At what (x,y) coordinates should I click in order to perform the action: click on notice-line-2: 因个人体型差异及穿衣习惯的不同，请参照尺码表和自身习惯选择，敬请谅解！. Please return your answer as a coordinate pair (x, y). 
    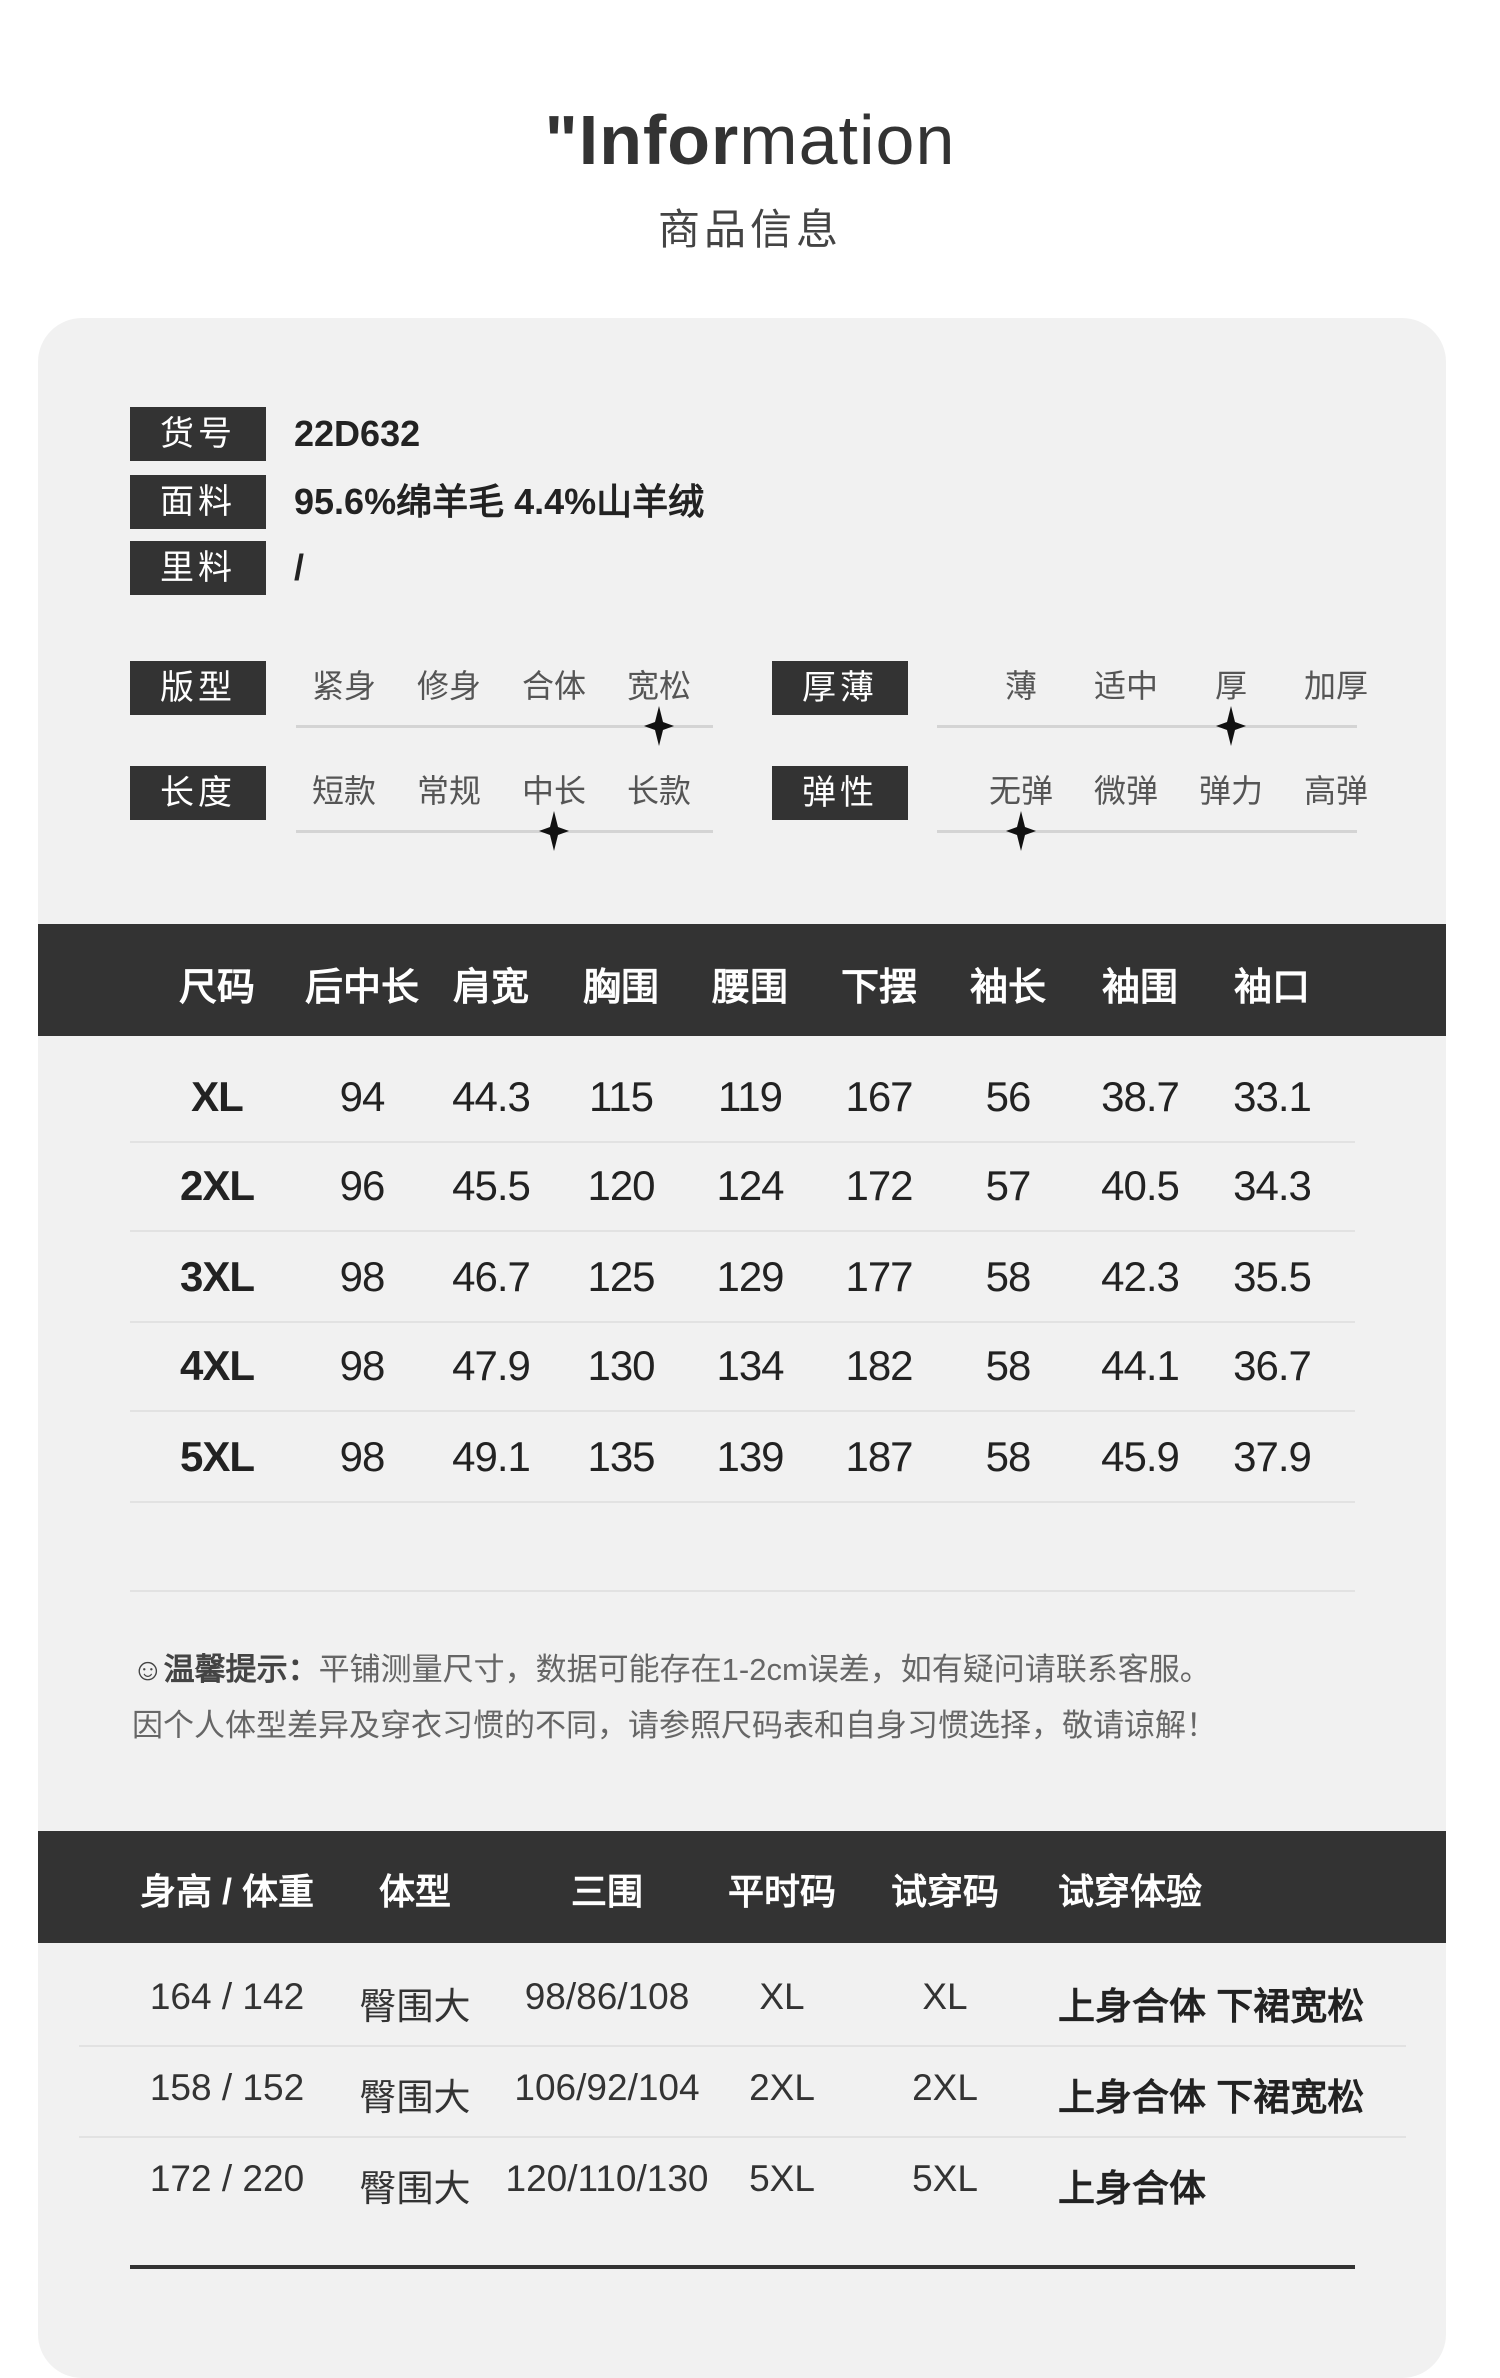
    Looking at the image, I should click on (674, 1725).